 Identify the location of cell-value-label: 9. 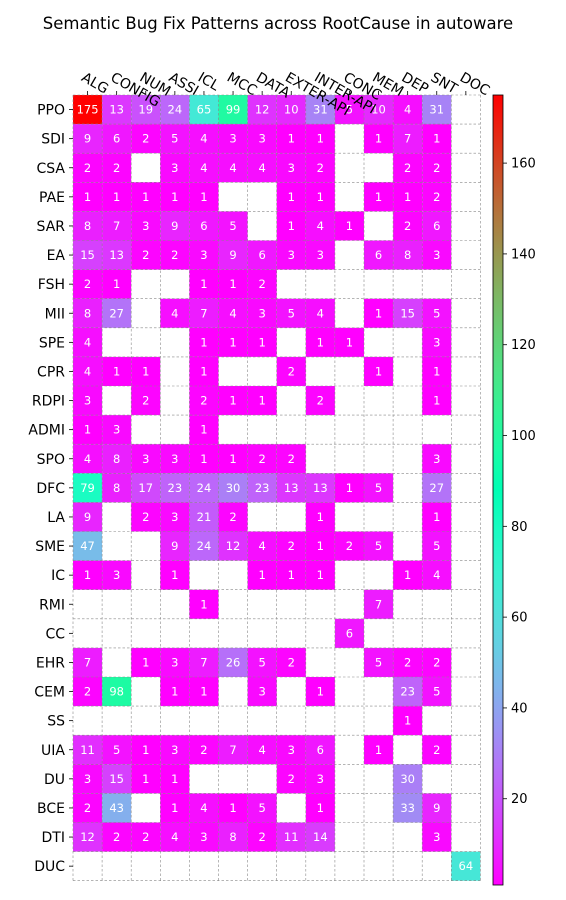
(436, 808).